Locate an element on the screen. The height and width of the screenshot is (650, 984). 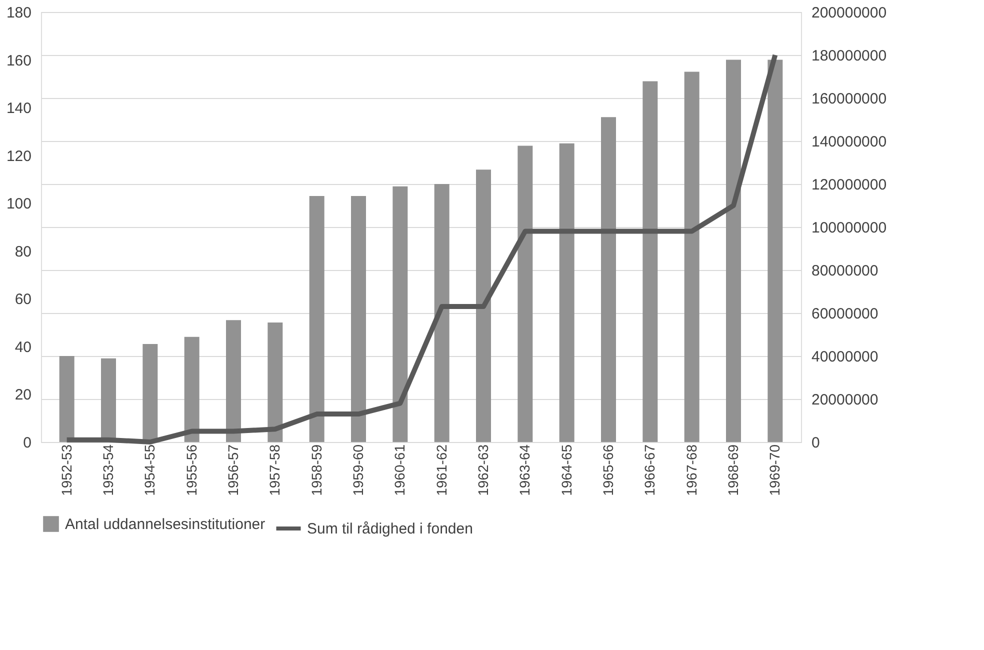
y-tick-label: 80 is located at coordinates (23, 251).